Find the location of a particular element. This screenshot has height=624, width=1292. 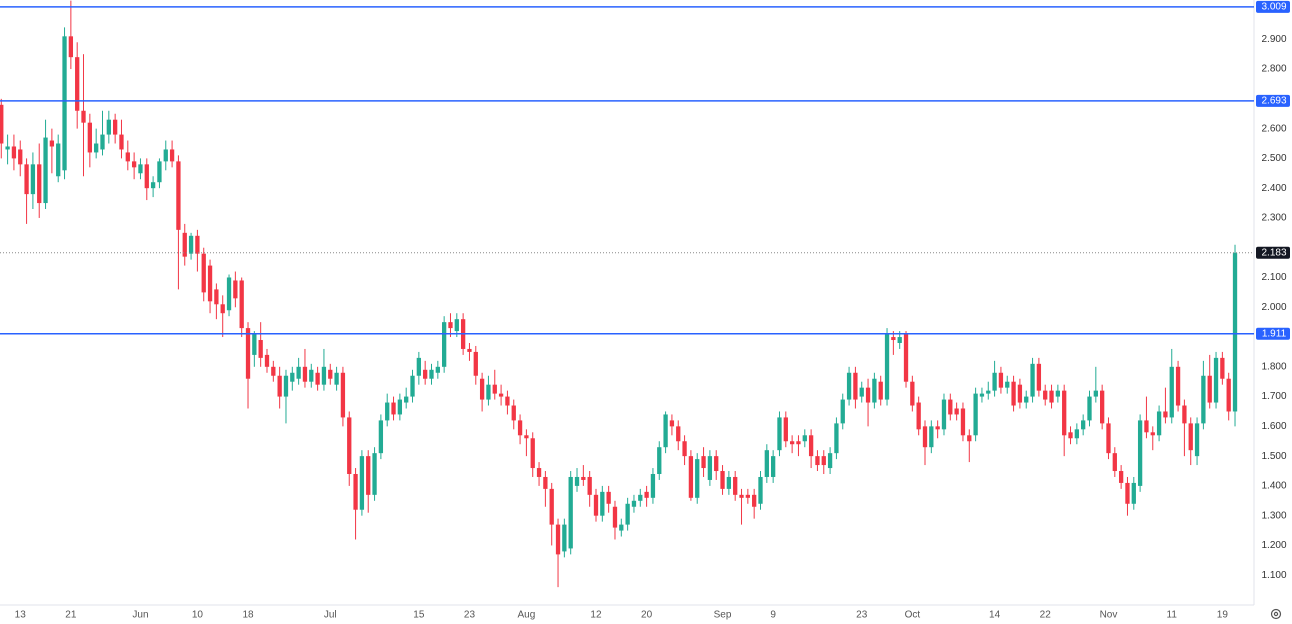

x-tick-label: 11 is located at coordinates (1172, 615).